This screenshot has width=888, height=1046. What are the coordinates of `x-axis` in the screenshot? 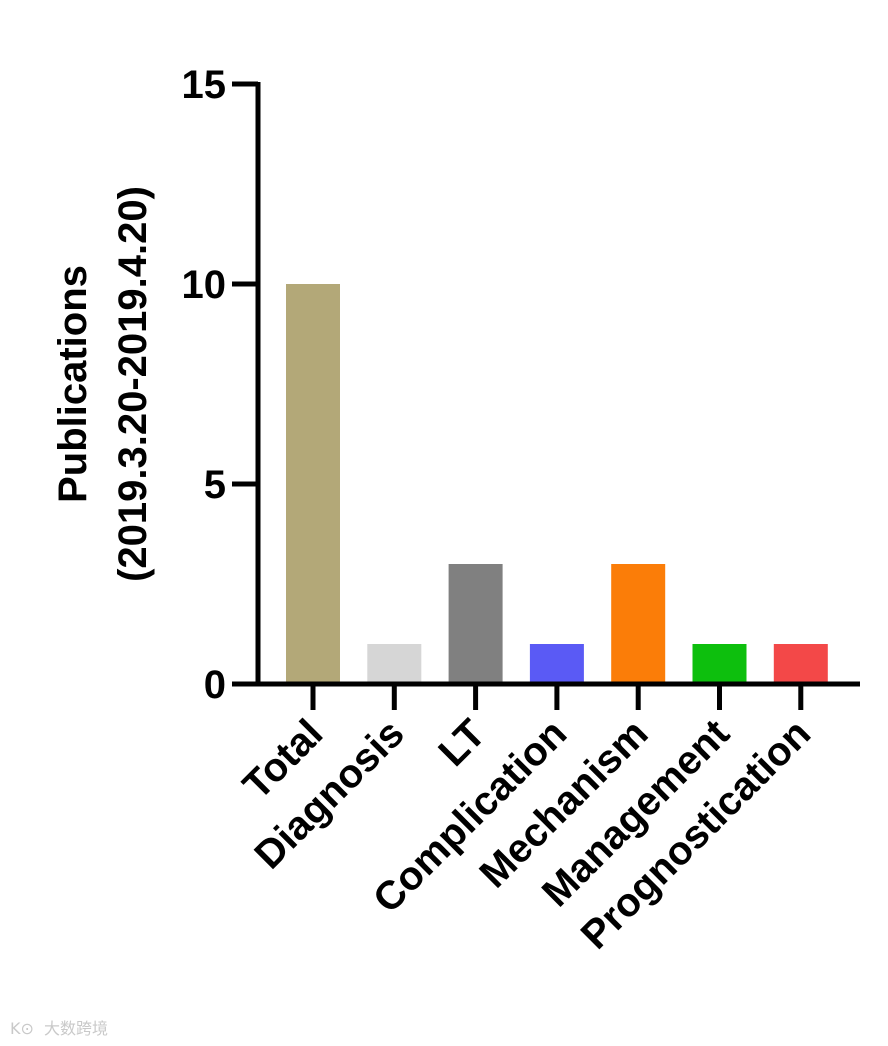 It's located at (558, 695).